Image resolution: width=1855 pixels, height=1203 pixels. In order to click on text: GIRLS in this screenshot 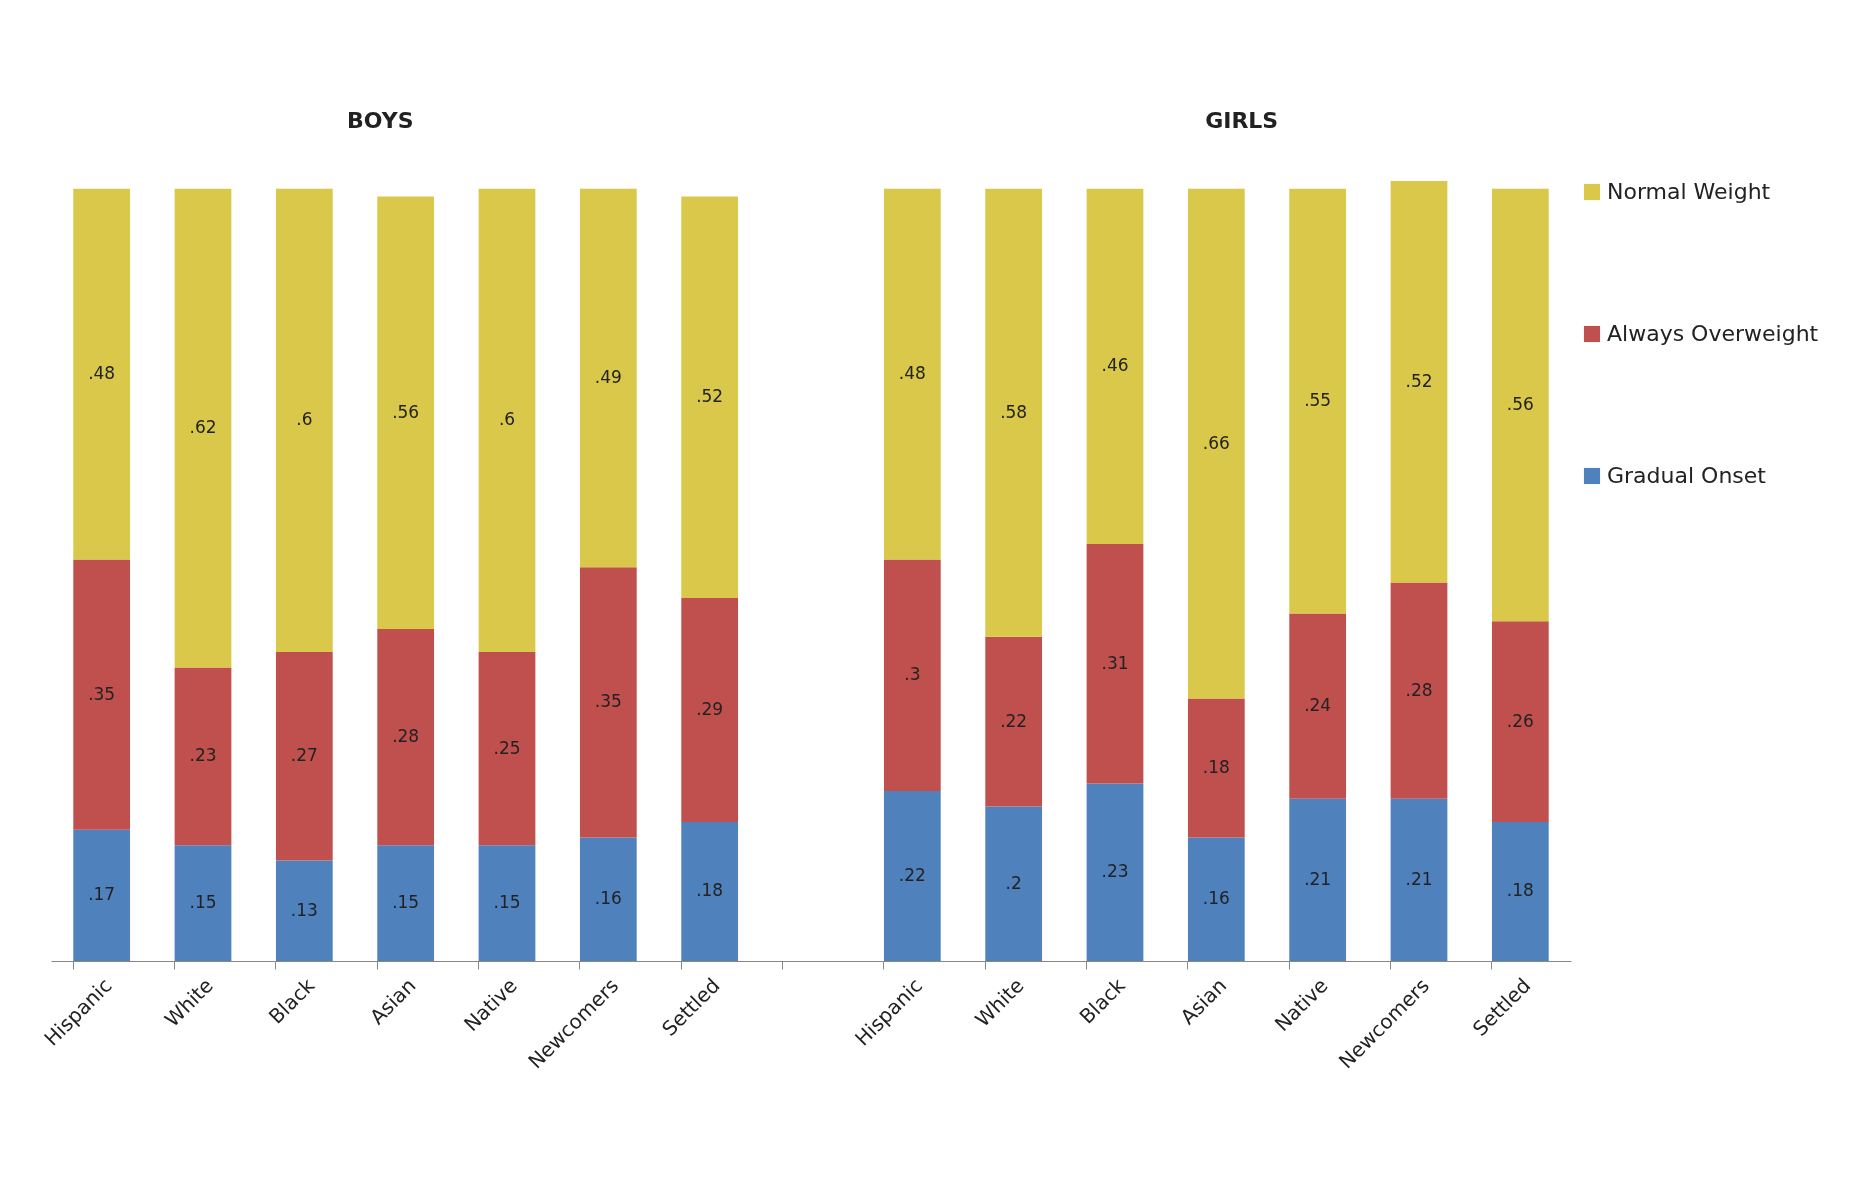, I will do `click(1242, 120)`.